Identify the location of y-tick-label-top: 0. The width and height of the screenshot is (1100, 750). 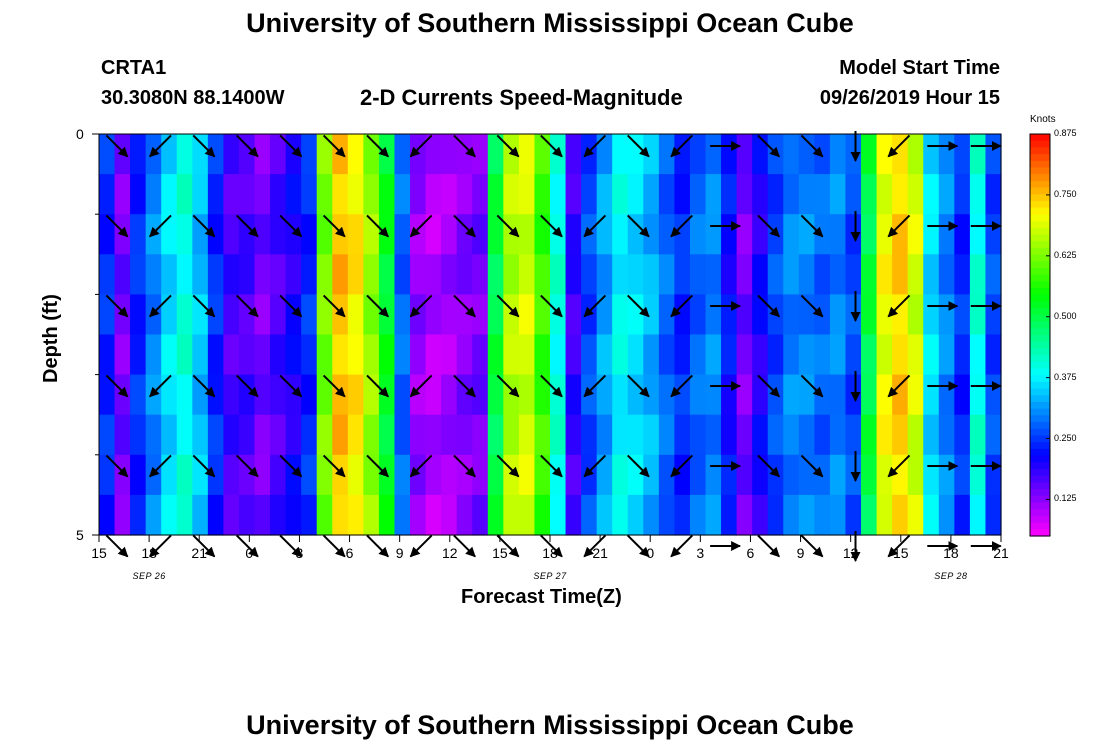
(80, 134).